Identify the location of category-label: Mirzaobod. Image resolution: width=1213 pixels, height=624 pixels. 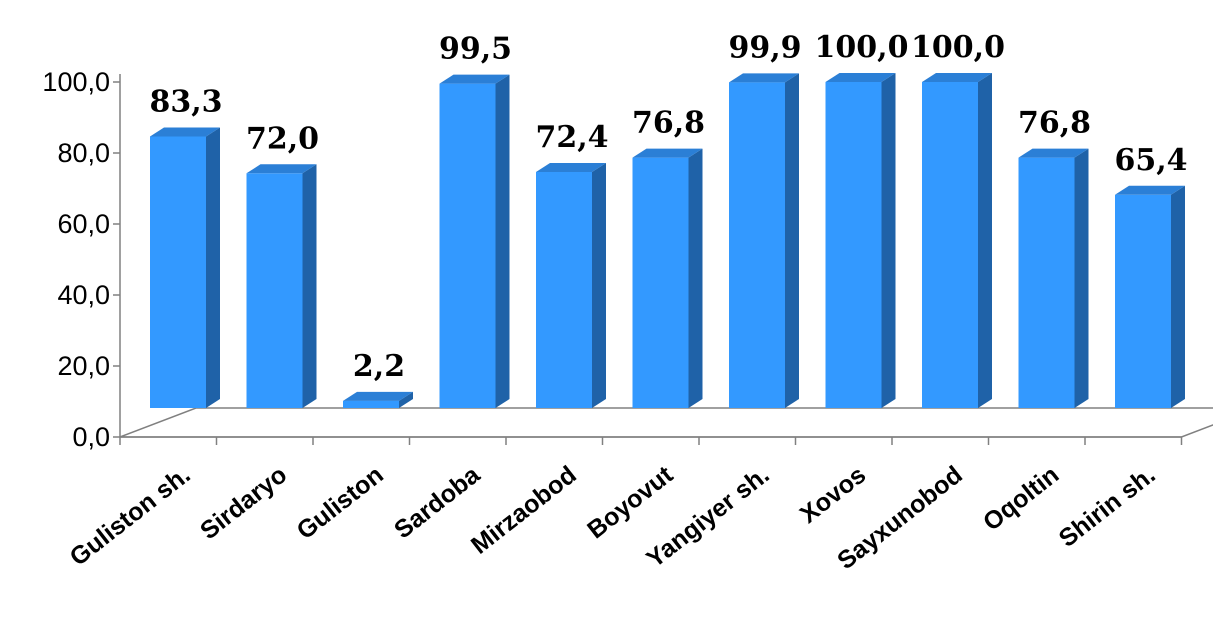
(524, 510).